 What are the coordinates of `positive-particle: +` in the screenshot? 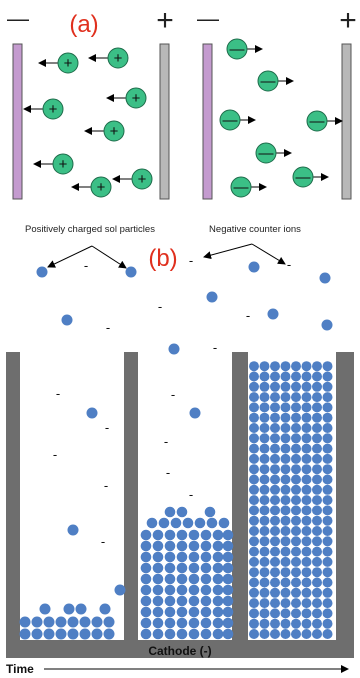 It's located at (58, 63).